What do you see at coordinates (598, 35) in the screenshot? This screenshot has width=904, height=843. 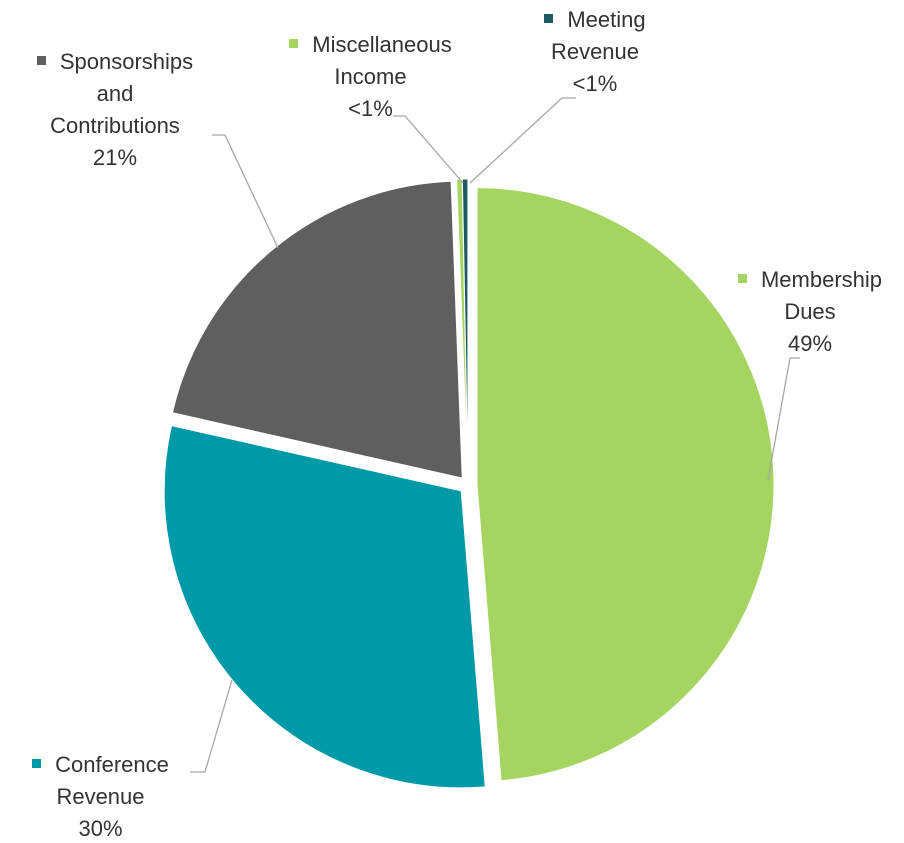 I see `category-label: Meeting Revenue` at bounding box center [598, 35].